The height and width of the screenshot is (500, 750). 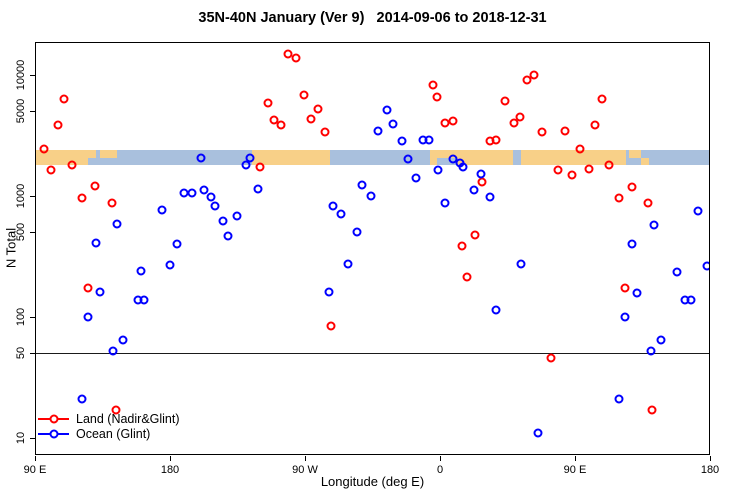 I want to click on x-tick-label: 90 E, so click(x=35, y=470).